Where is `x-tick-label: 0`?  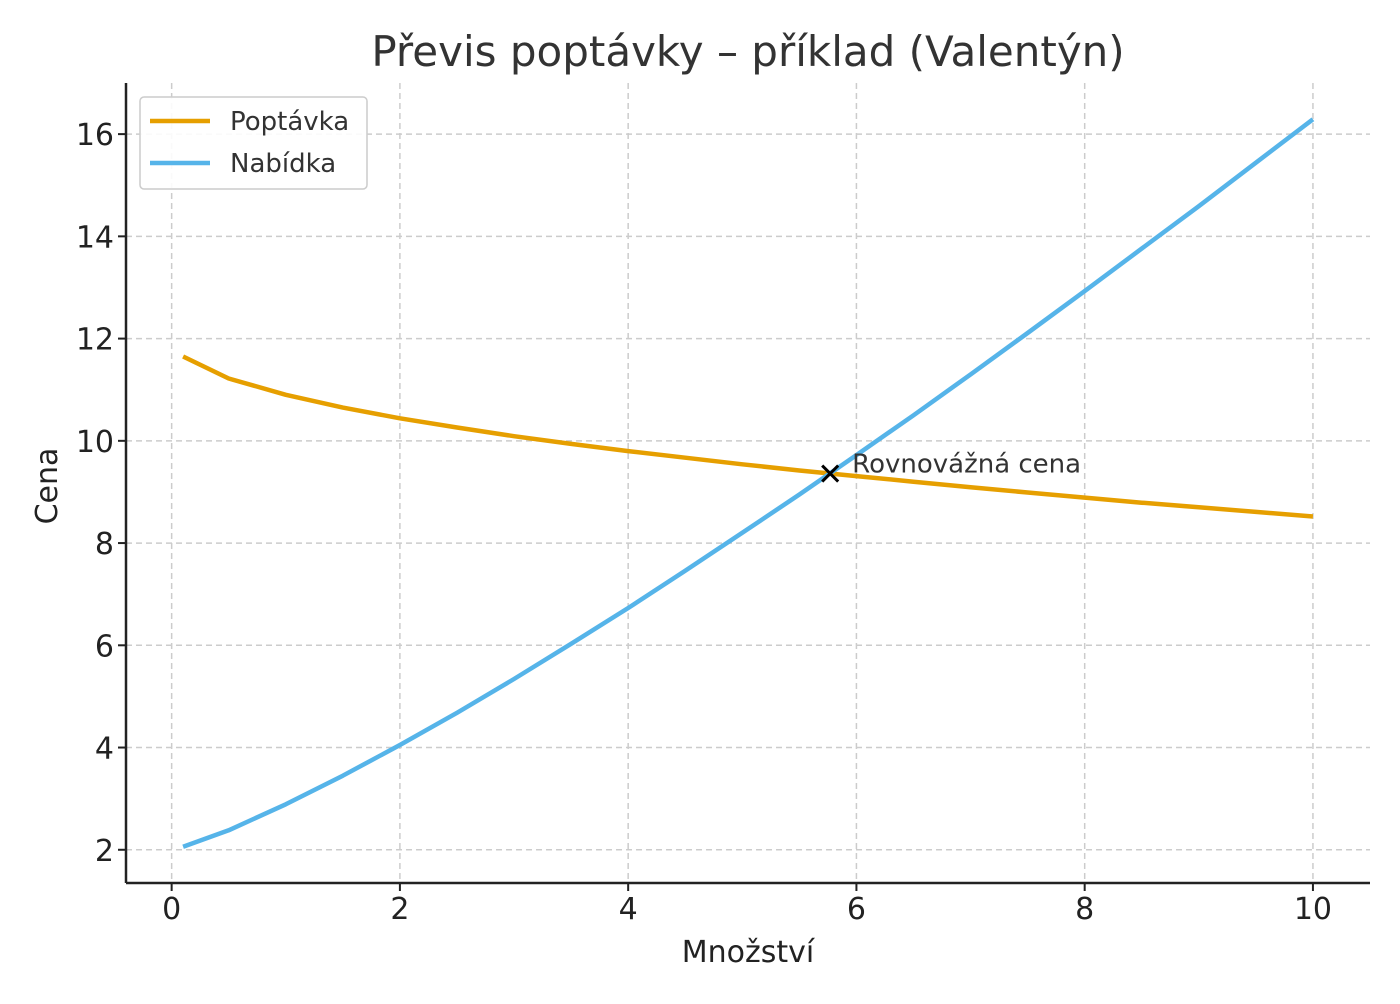 x-tick-label: 0 is located at coordinates (171, 909).